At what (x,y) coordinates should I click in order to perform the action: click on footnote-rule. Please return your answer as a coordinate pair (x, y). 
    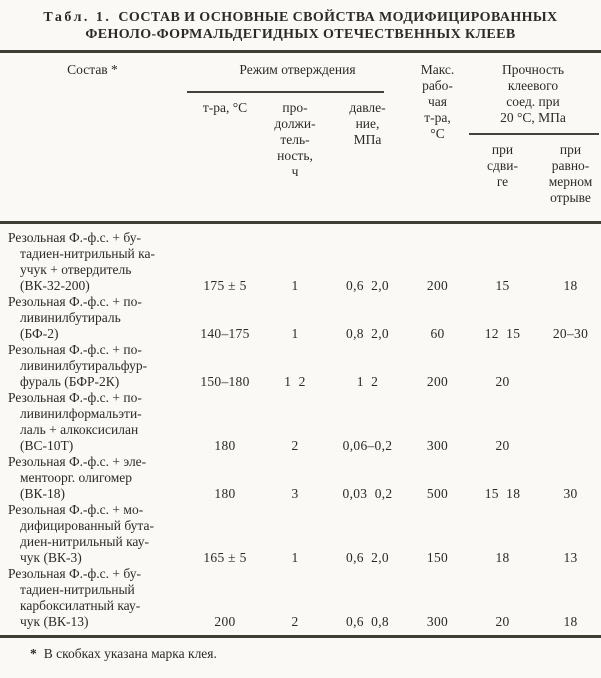
    Looking at the image, I should click on (300, 636).